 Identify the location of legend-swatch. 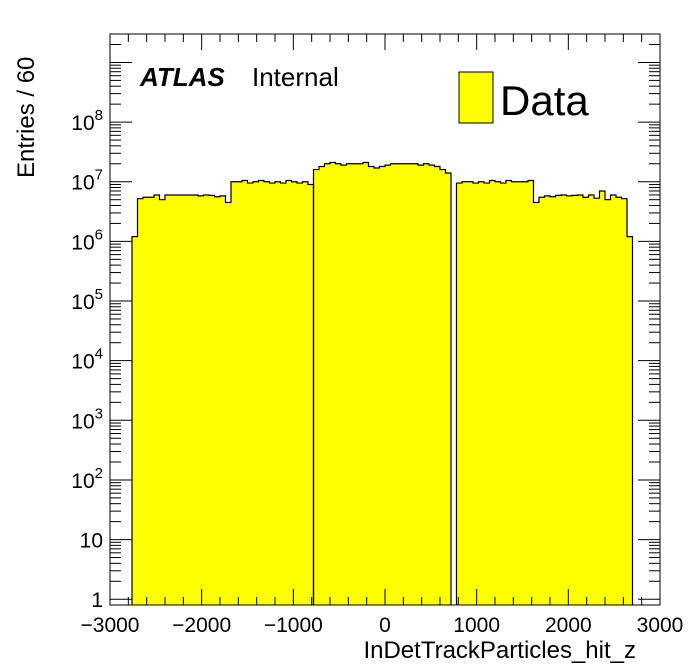
(476, 97).